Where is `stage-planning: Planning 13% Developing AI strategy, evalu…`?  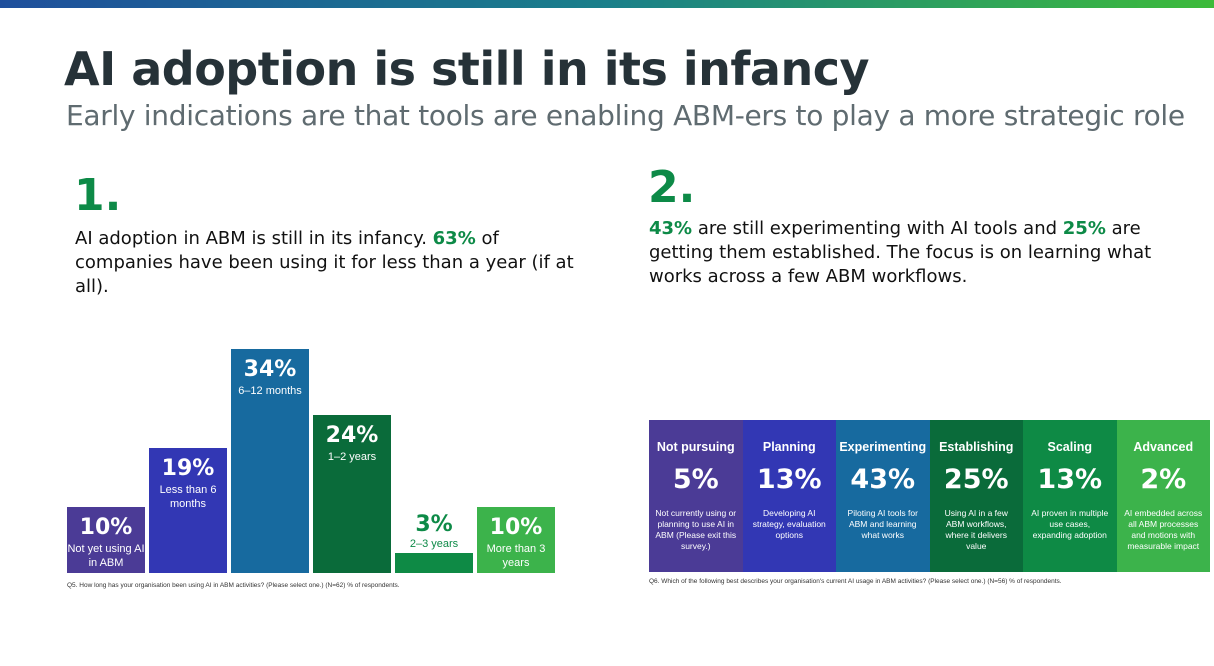
stage-planning: Planning 13% Developing AI strategy, evalu… is located at coordinates (789, 496).